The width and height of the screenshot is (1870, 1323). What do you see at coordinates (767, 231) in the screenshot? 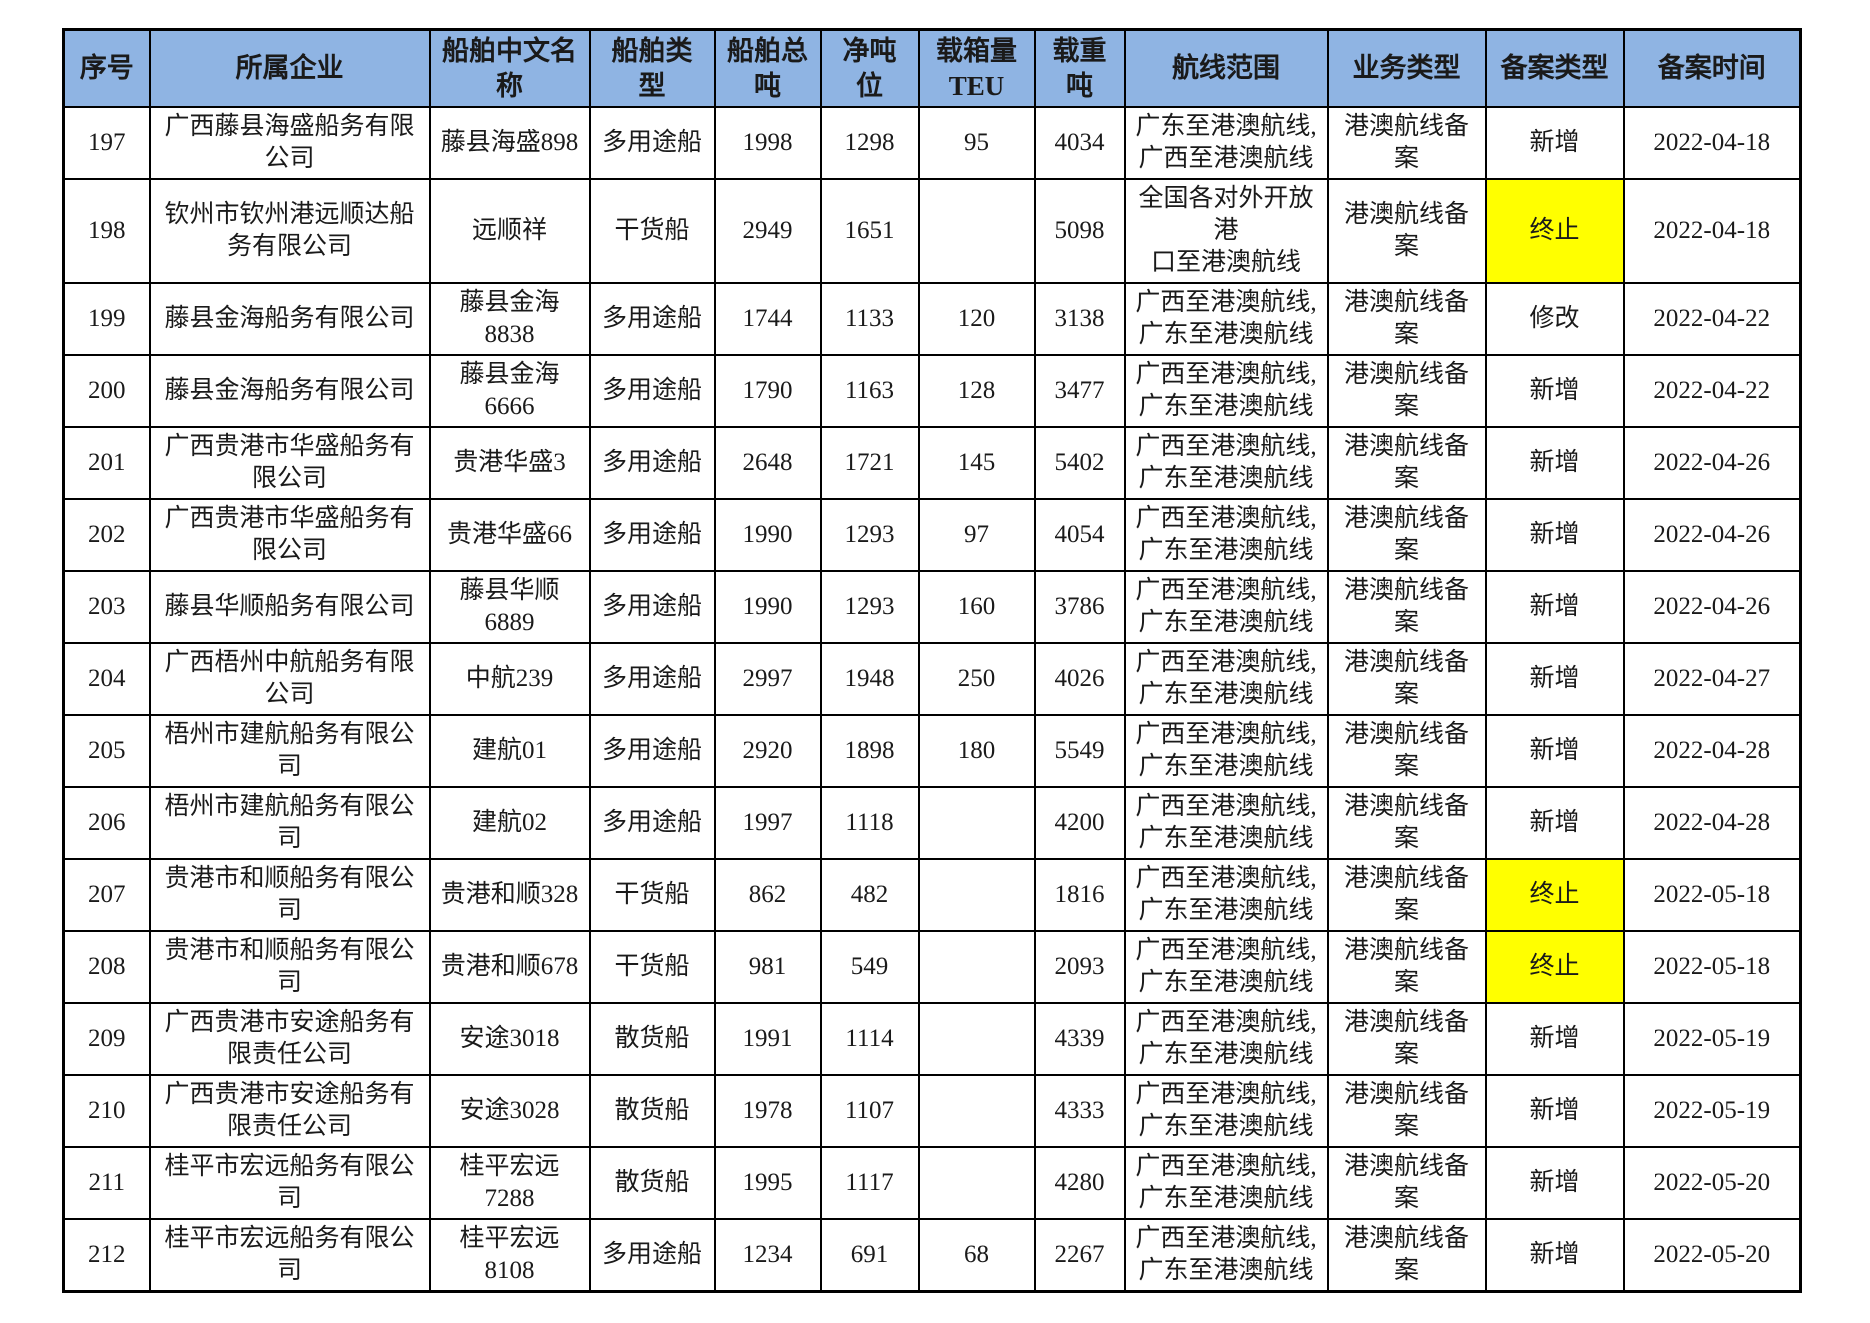
I see `cell-gross_tonnage: 2949` at bounding box center [767, 231].